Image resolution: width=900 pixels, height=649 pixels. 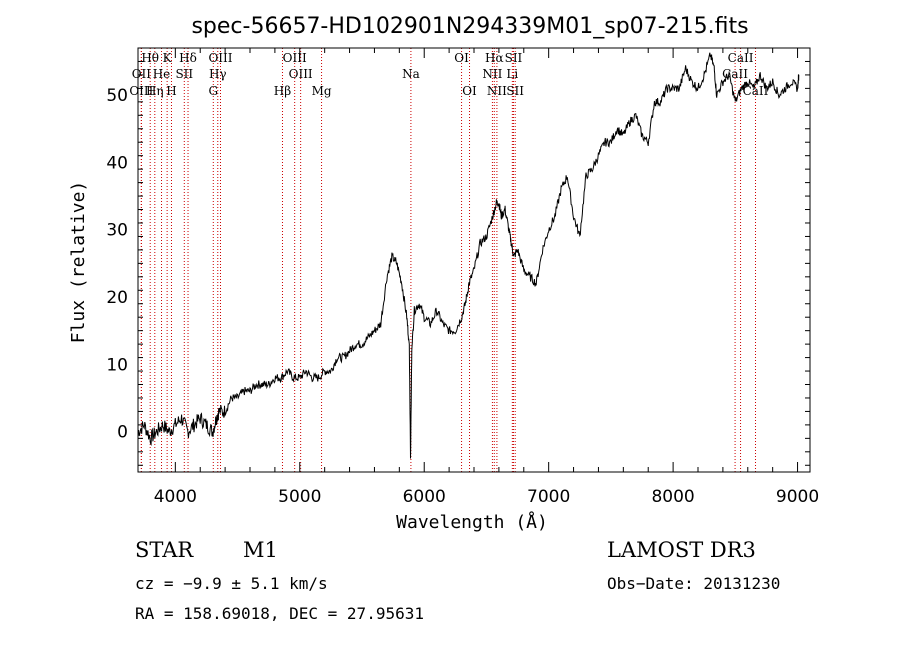 What do you see at coordinates (117, 163) in the screenshot?
I see `y-tick-label: 40` at bounding box center [117, 163].